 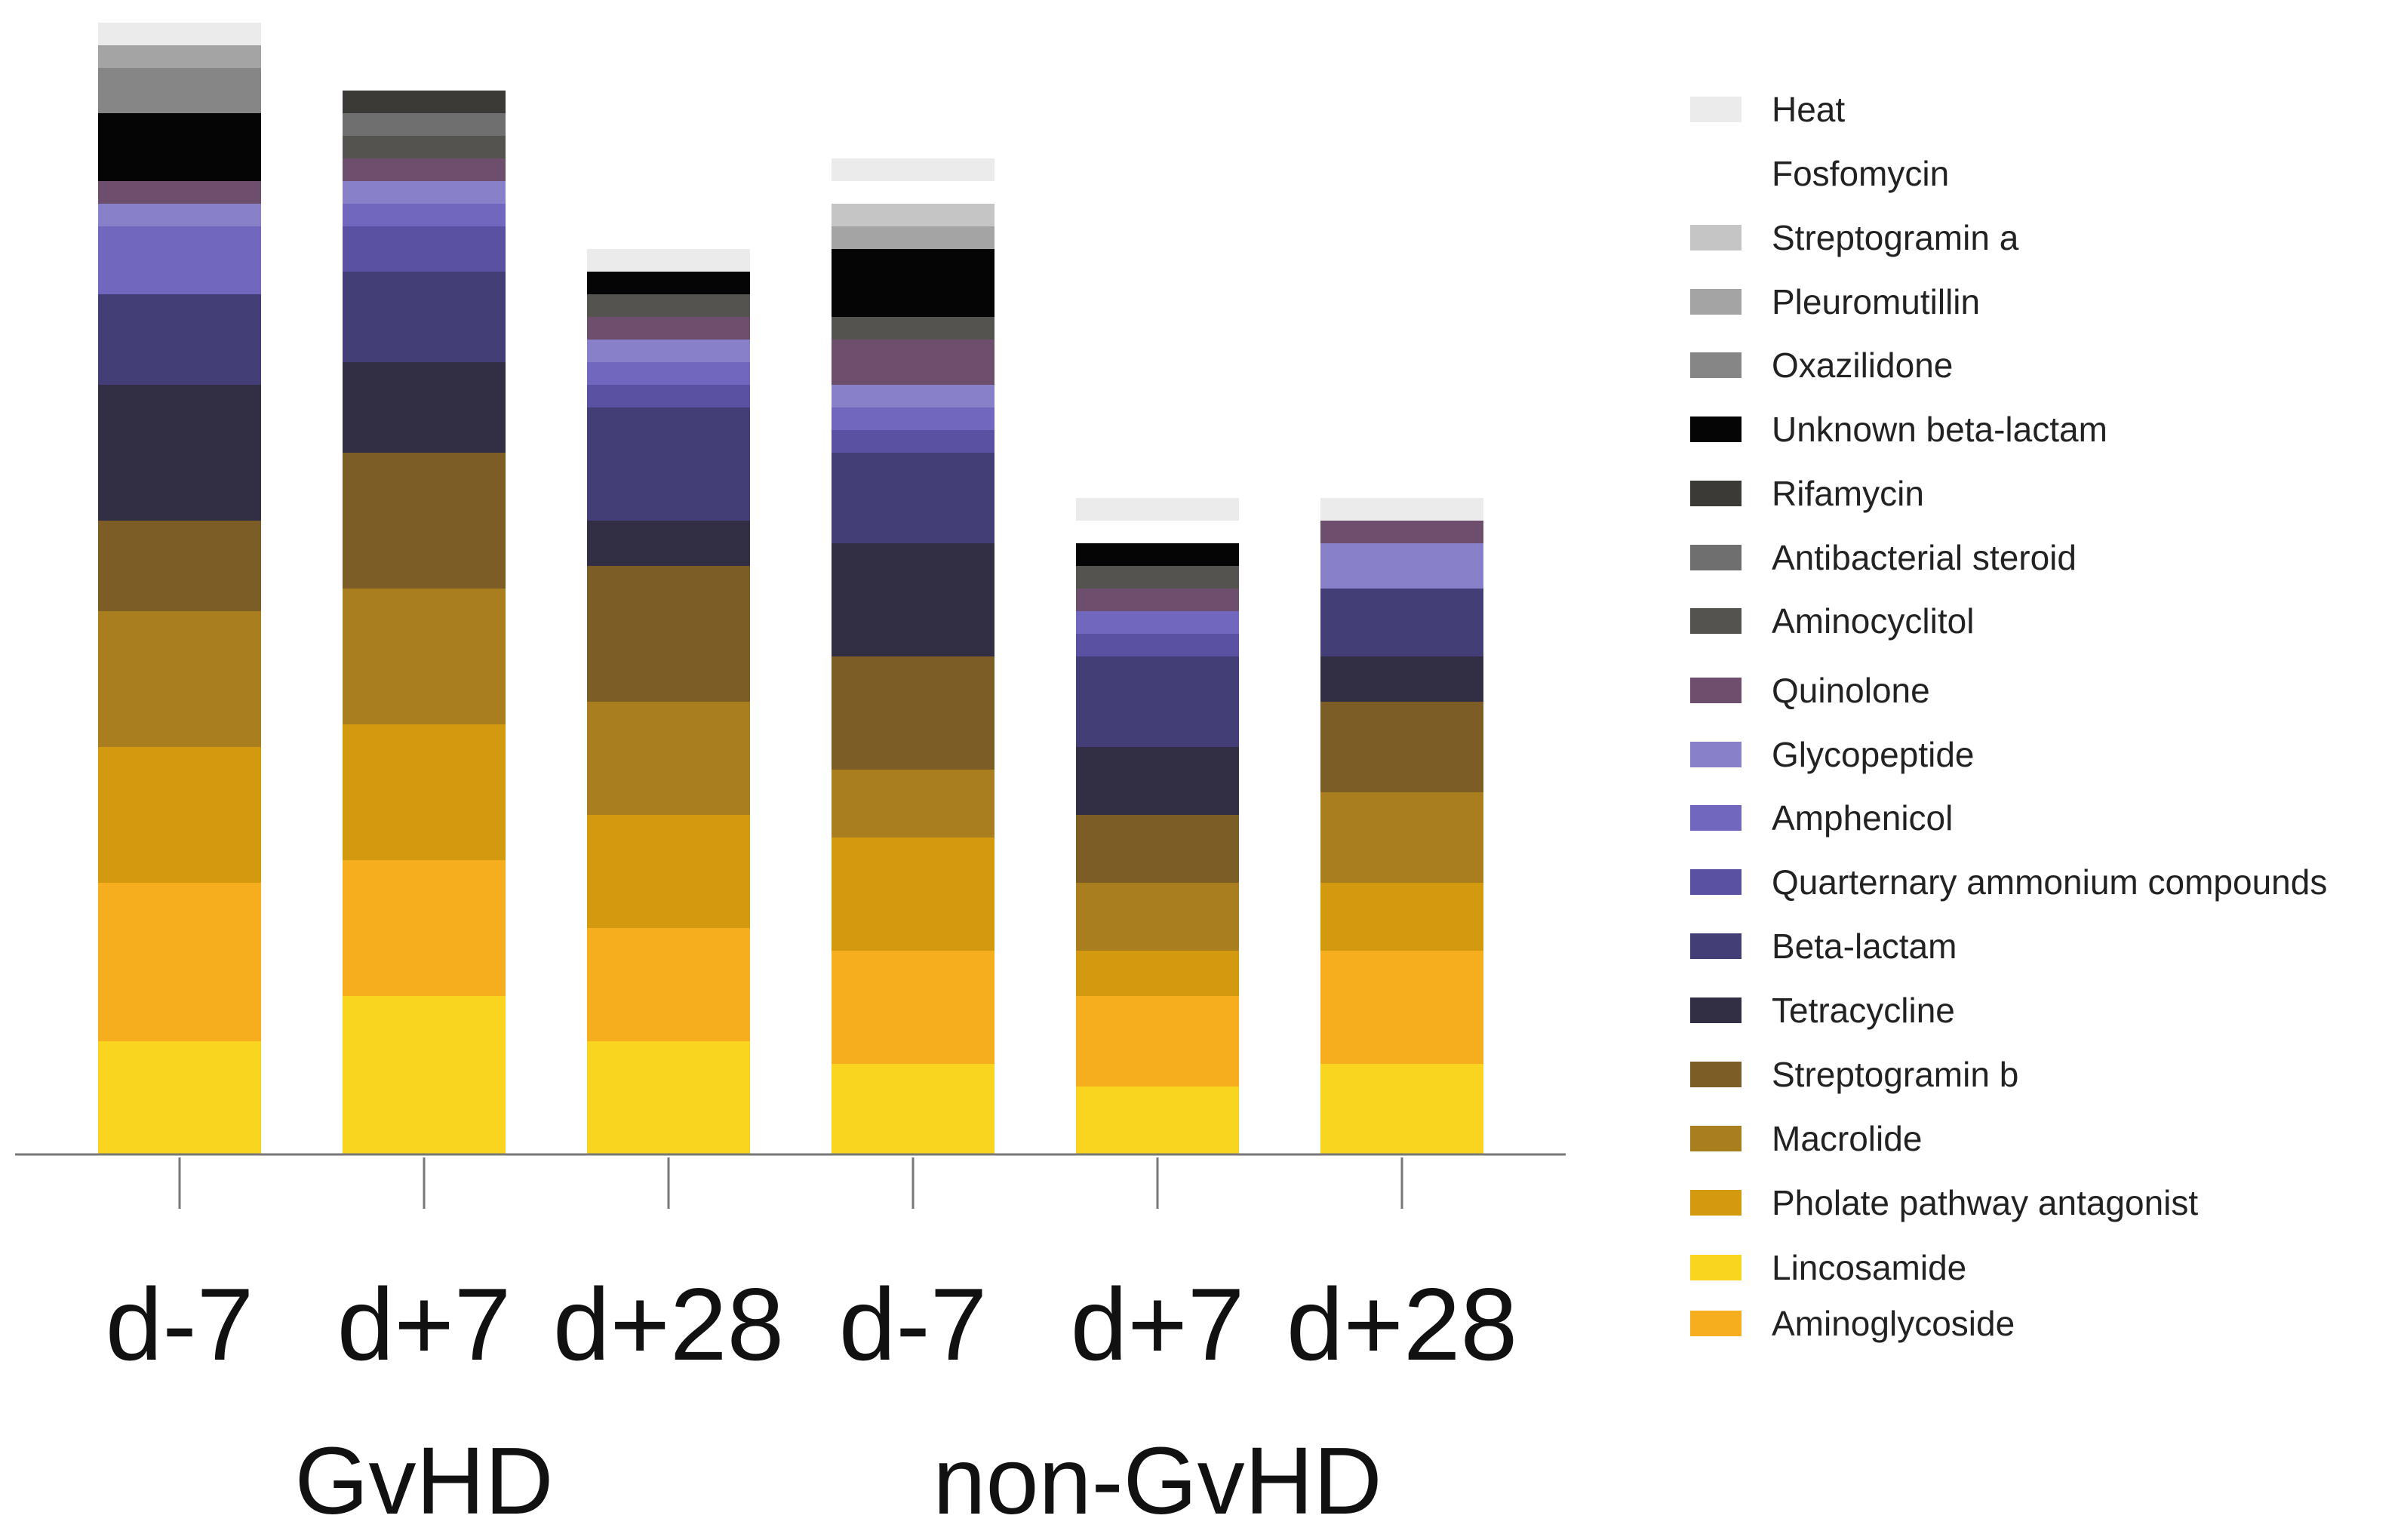 What do you see at coordinates (1873, 754) in the screenshot?
I see `legend-label: Glycopeptide` at bounding box center [1873, 754].